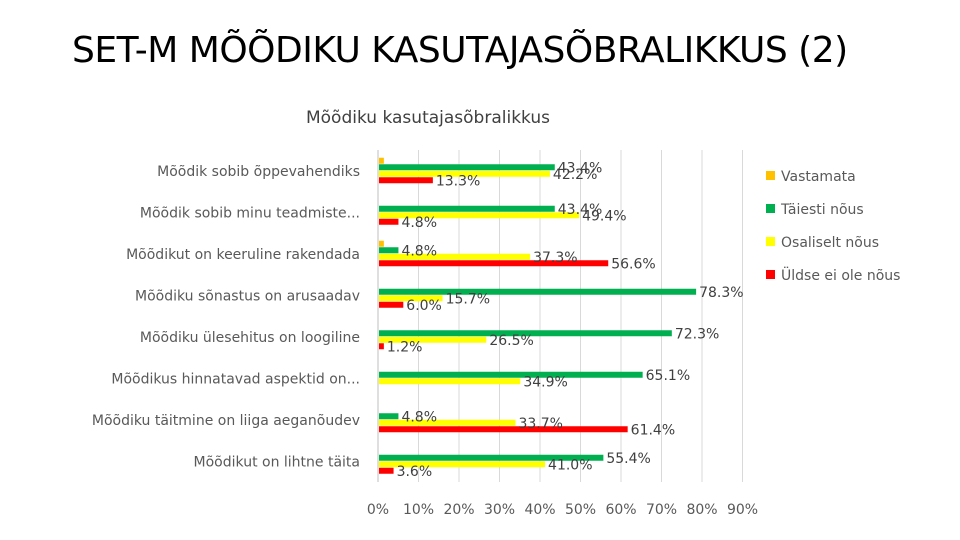 The width and height of the screenshot is (960, 540). What do you see at coordinates (277, 462) in the screenshot?
I see `category-label: Mõõdikut on lihtne täita` at bounding box center [277, 462].